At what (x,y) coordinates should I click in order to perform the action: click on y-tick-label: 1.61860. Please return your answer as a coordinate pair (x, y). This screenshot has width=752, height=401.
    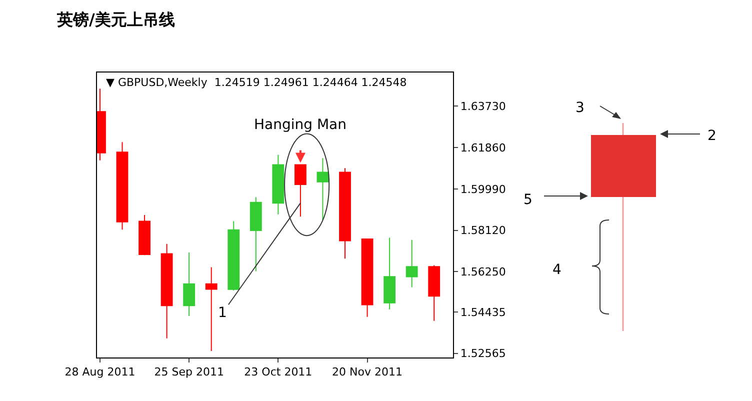
    Looking at the image, I should click on (483, 147).